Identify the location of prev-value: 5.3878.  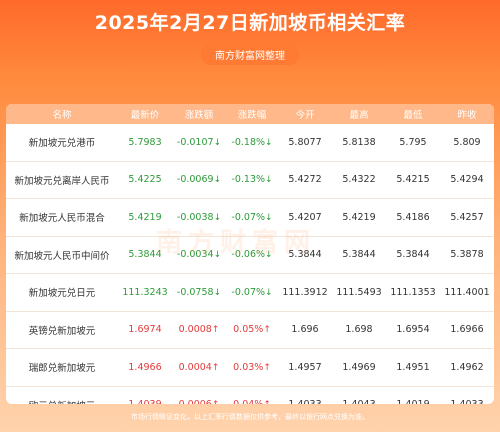
(467, 255).